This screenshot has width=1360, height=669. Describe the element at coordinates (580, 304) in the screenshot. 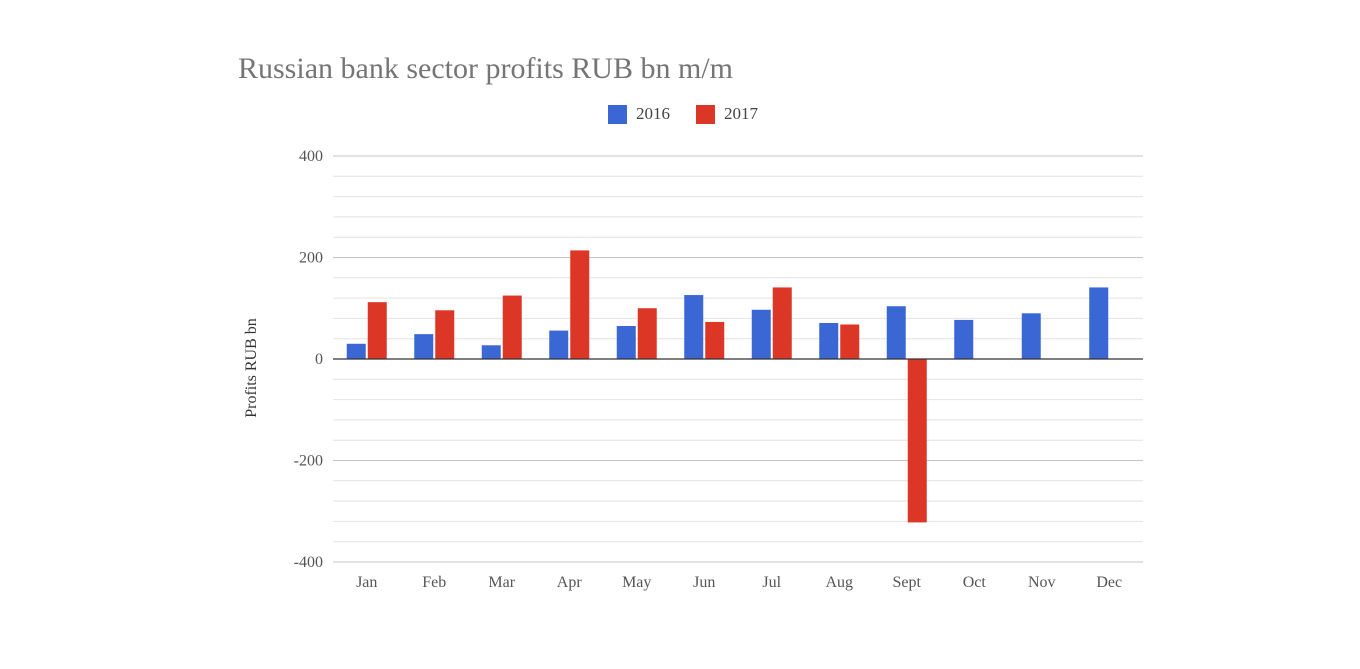

I see `bar-2017-apr` at that location.